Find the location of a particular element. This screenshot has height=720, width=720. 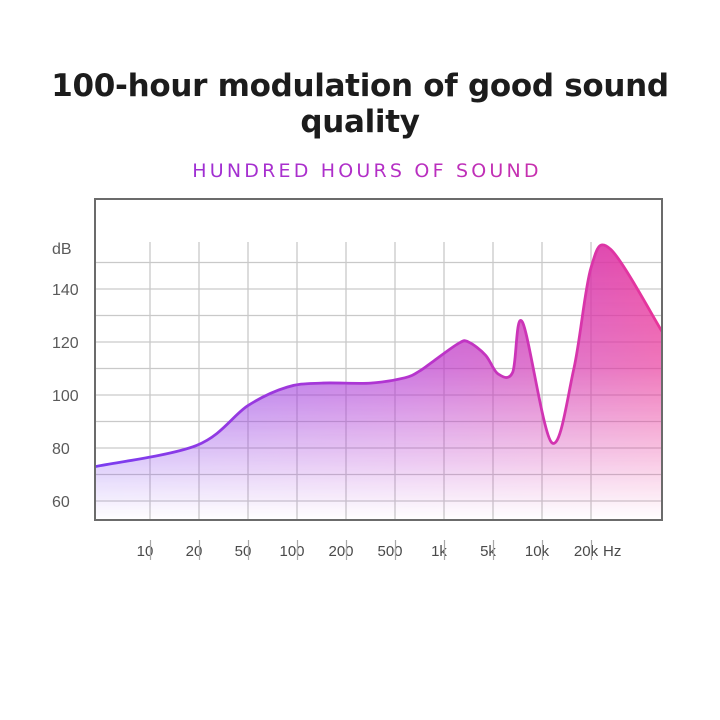

x-tick-label: 20k is located at coordinates (586, 551).